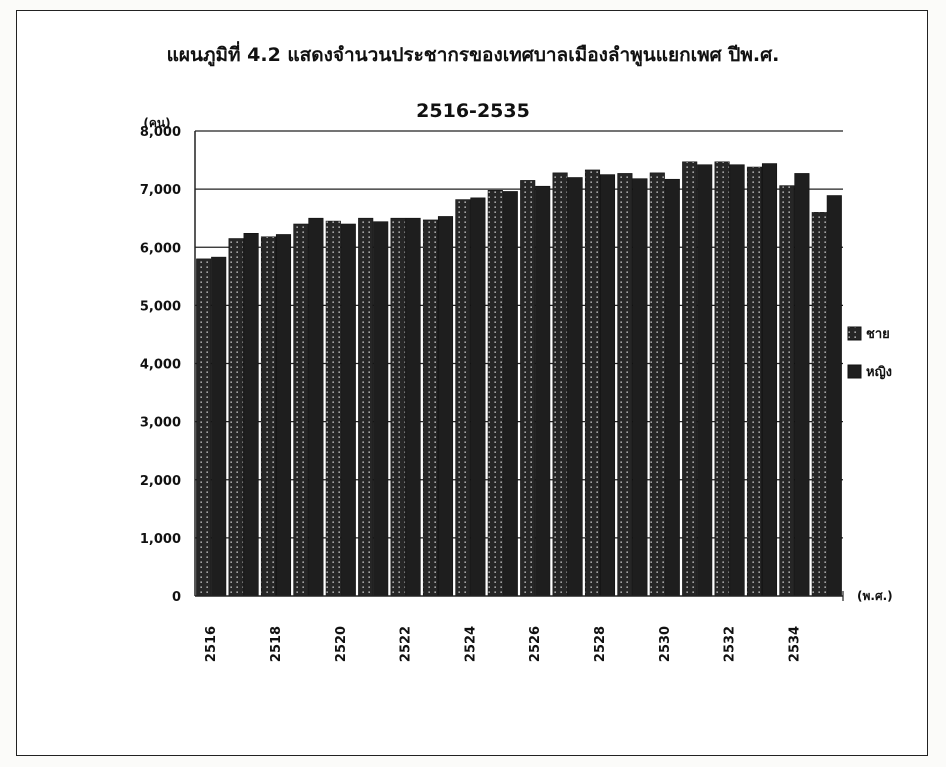  I want to click on legend-label-male: ชาย, so click(878, 334).